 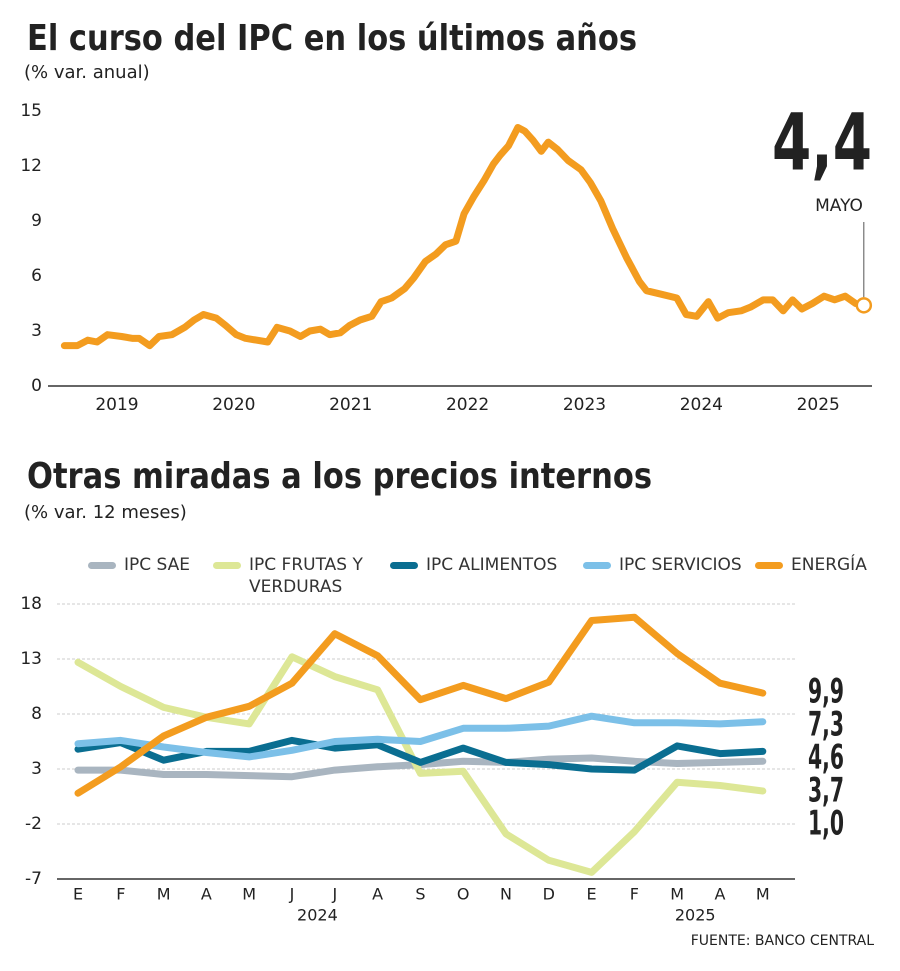 I want to click on y-tick-label: 9, so click(x=36, y=221).